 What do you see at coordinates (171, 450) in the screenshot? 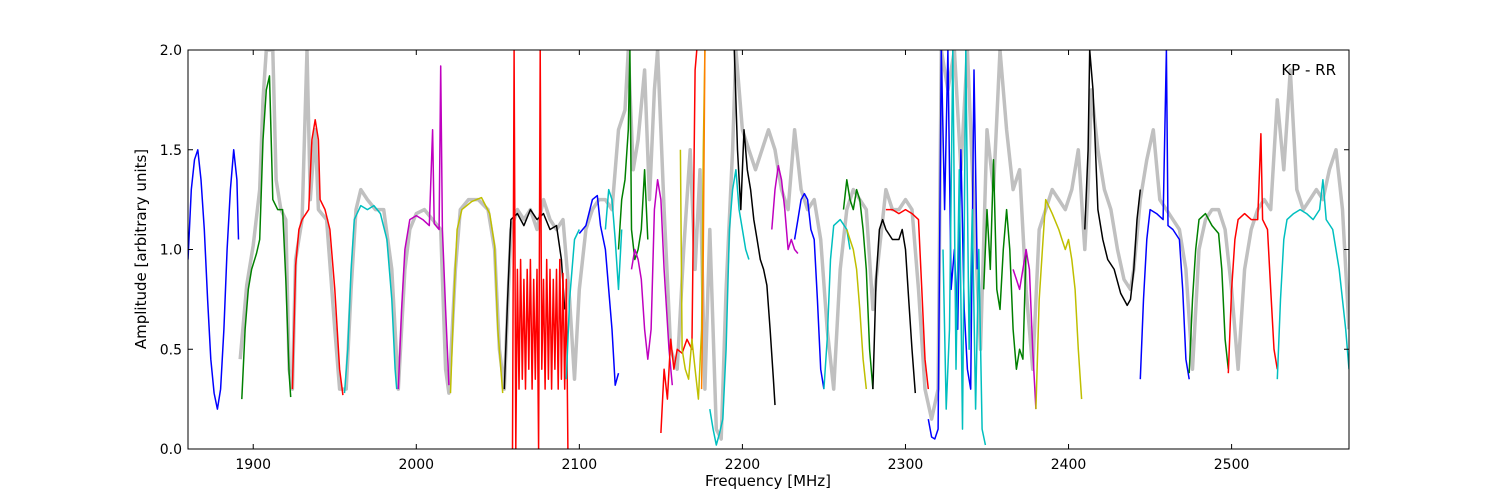
I see `y-tick-label: 0.0` at bounding box center [171, 450].